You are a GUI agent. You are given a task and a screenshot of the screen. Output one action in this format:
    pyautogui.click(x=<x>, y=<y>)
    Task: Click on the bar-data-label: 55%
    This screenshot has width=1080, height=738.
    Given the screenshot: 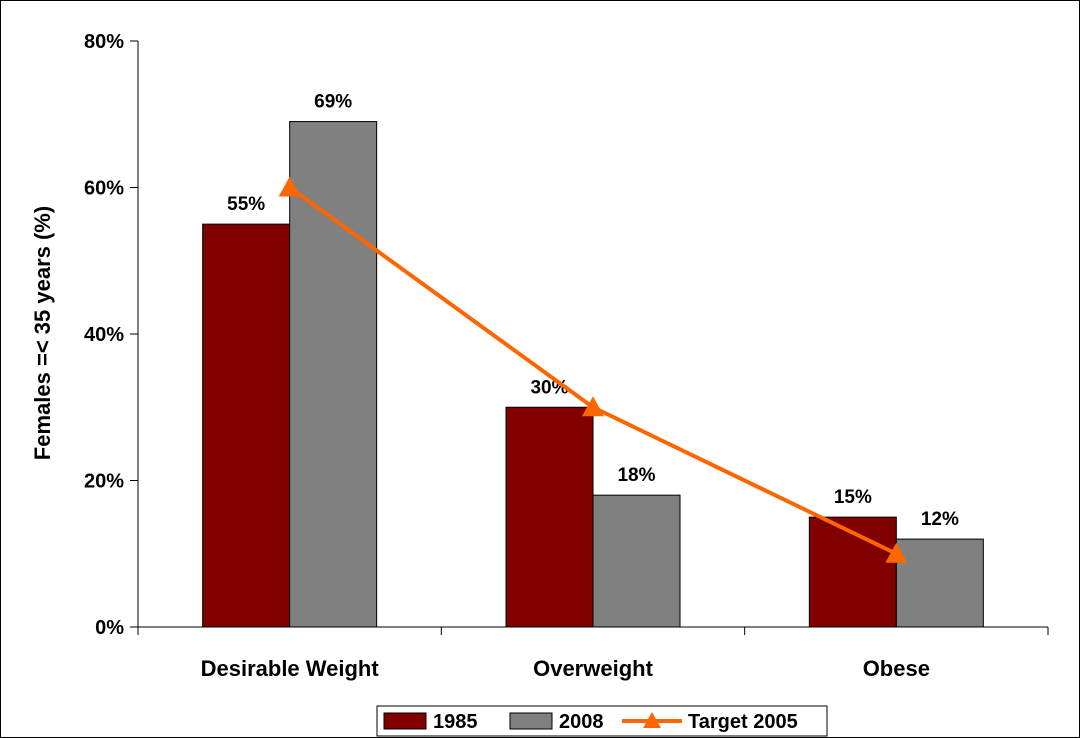 What is the action you would take?
    pyautogui.click(x=246, y=204)
    